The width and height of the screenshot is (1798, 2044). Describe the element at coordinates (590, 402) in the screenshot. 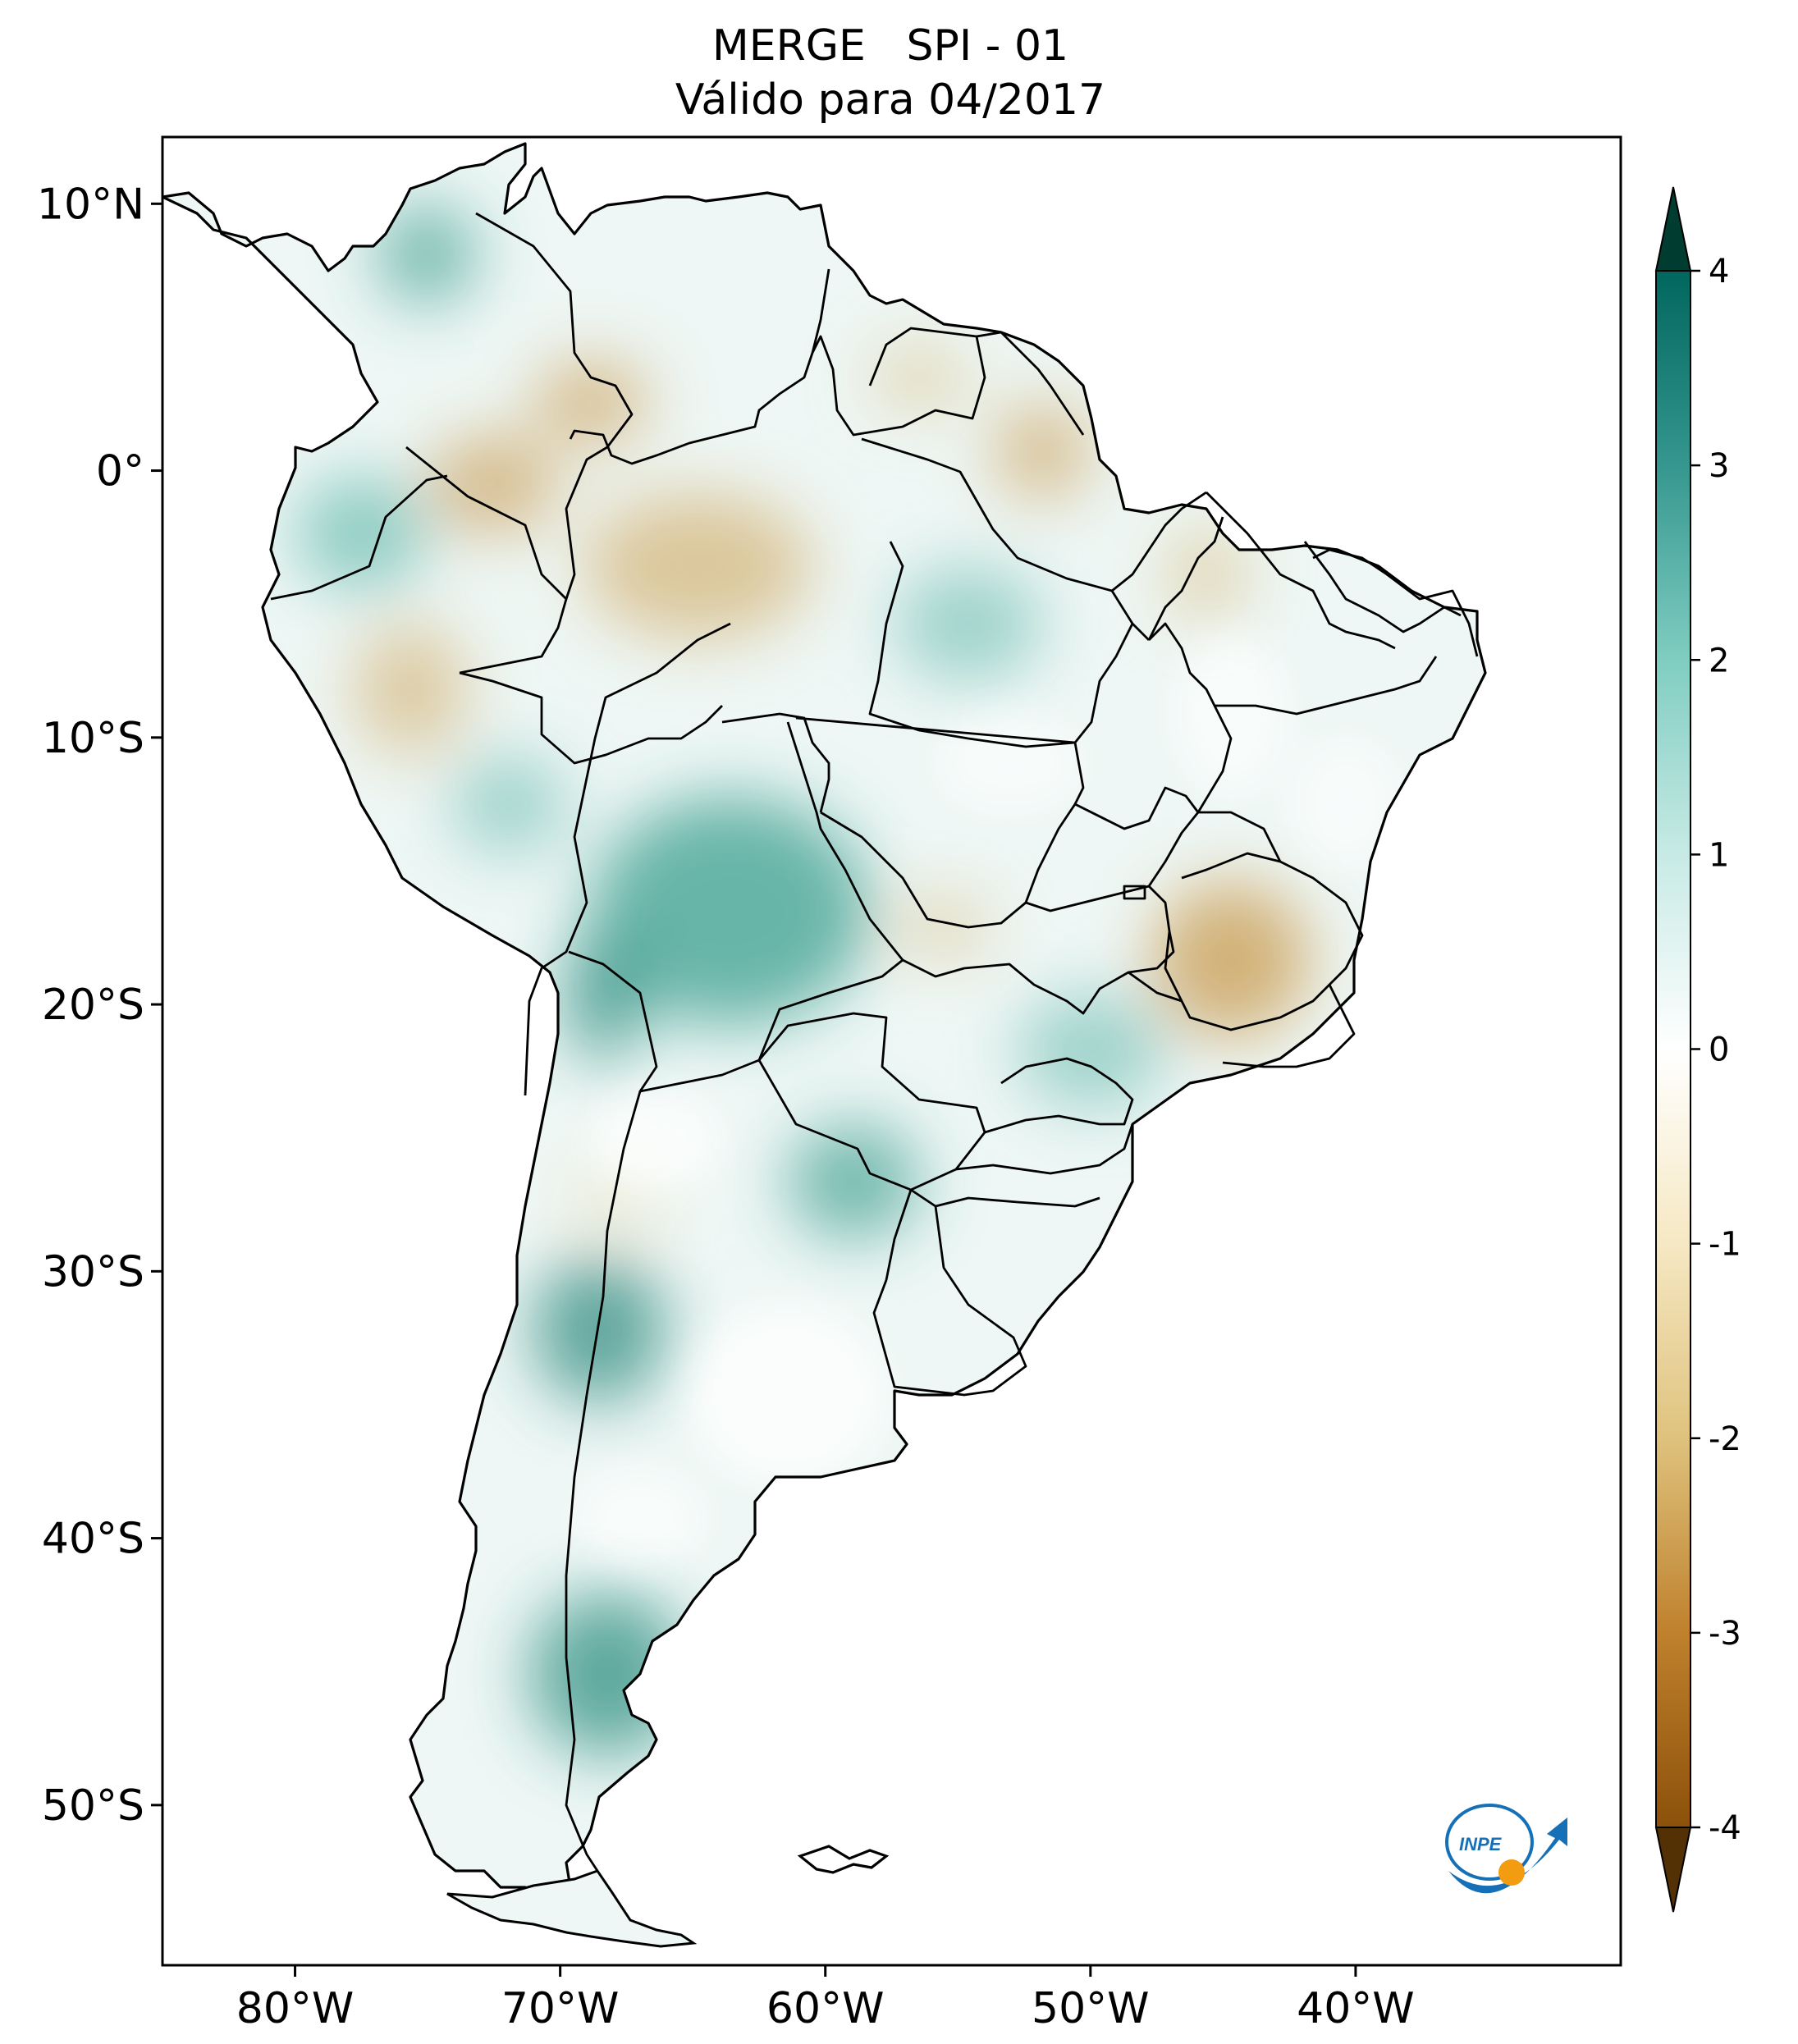

I see `dry-anomaly-colombia-south` at that location.